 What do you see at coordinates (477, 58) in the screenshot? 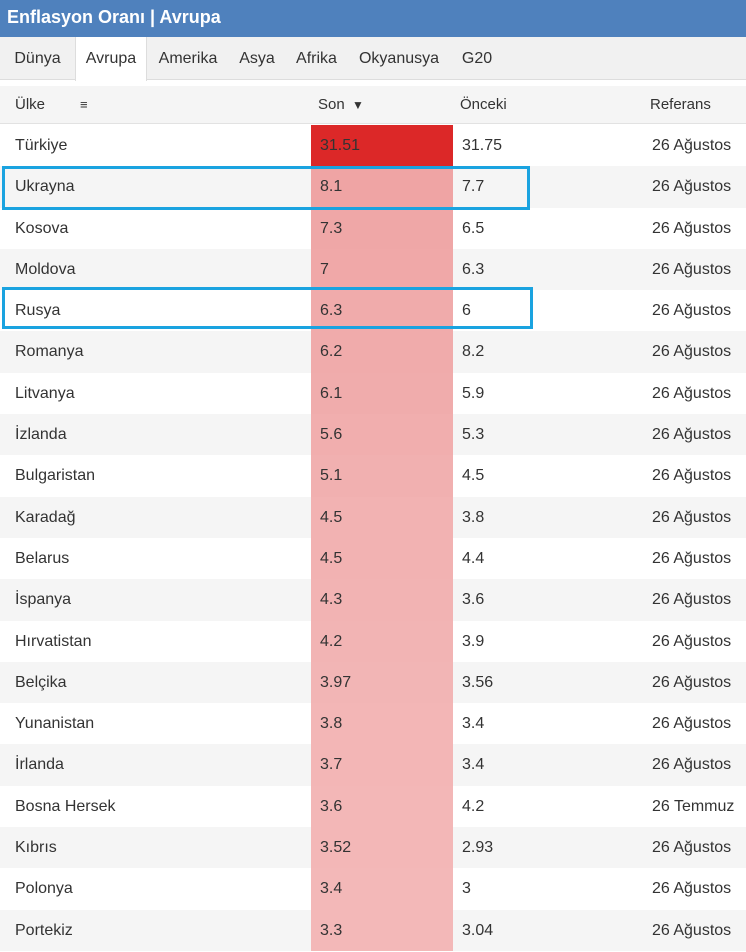
I see `tab-g20: G20` at bounding box center [477, 58].